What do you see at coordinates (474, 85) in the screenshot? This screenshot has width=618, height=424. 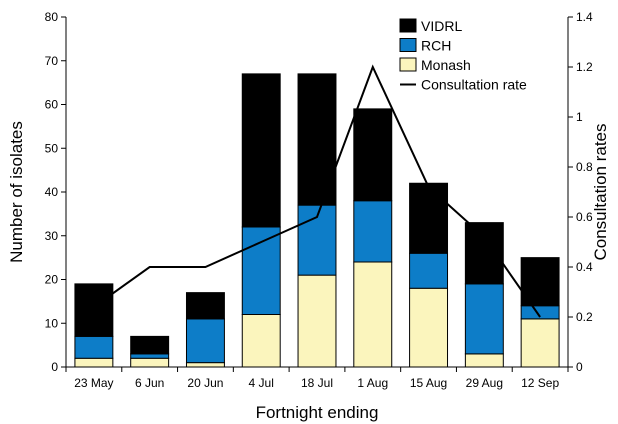 I see `legend-label: Consultation rate` at bounding box center [474, 85].